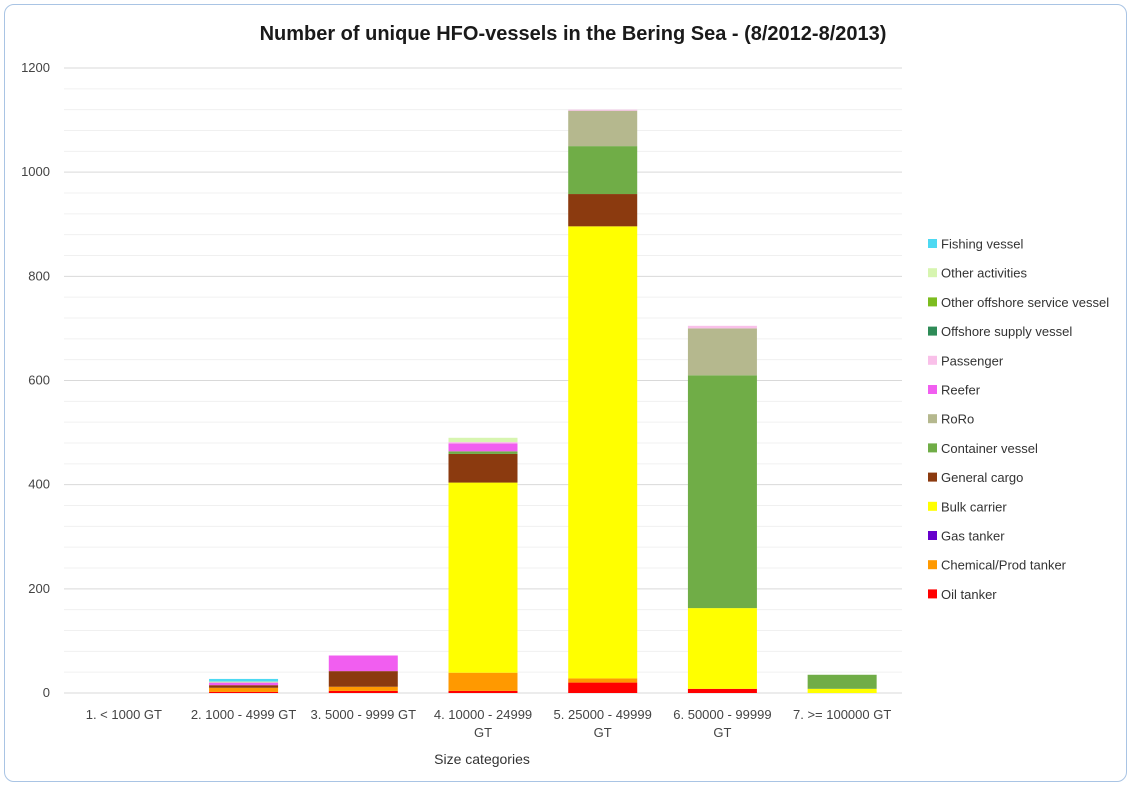 The image size is (1131, 786). I want to click on legend-label: Chemical/Prod tanker, so click(1004, 565).